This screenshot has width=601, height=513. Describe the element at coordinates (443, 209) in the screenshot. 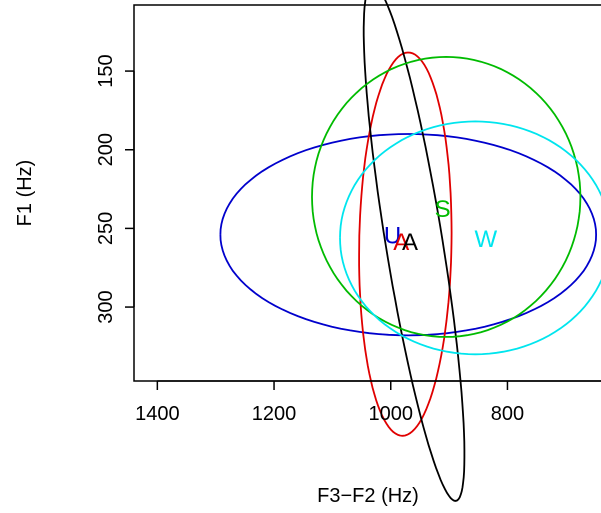

I see `centroid-label-s-3: S` at that location.